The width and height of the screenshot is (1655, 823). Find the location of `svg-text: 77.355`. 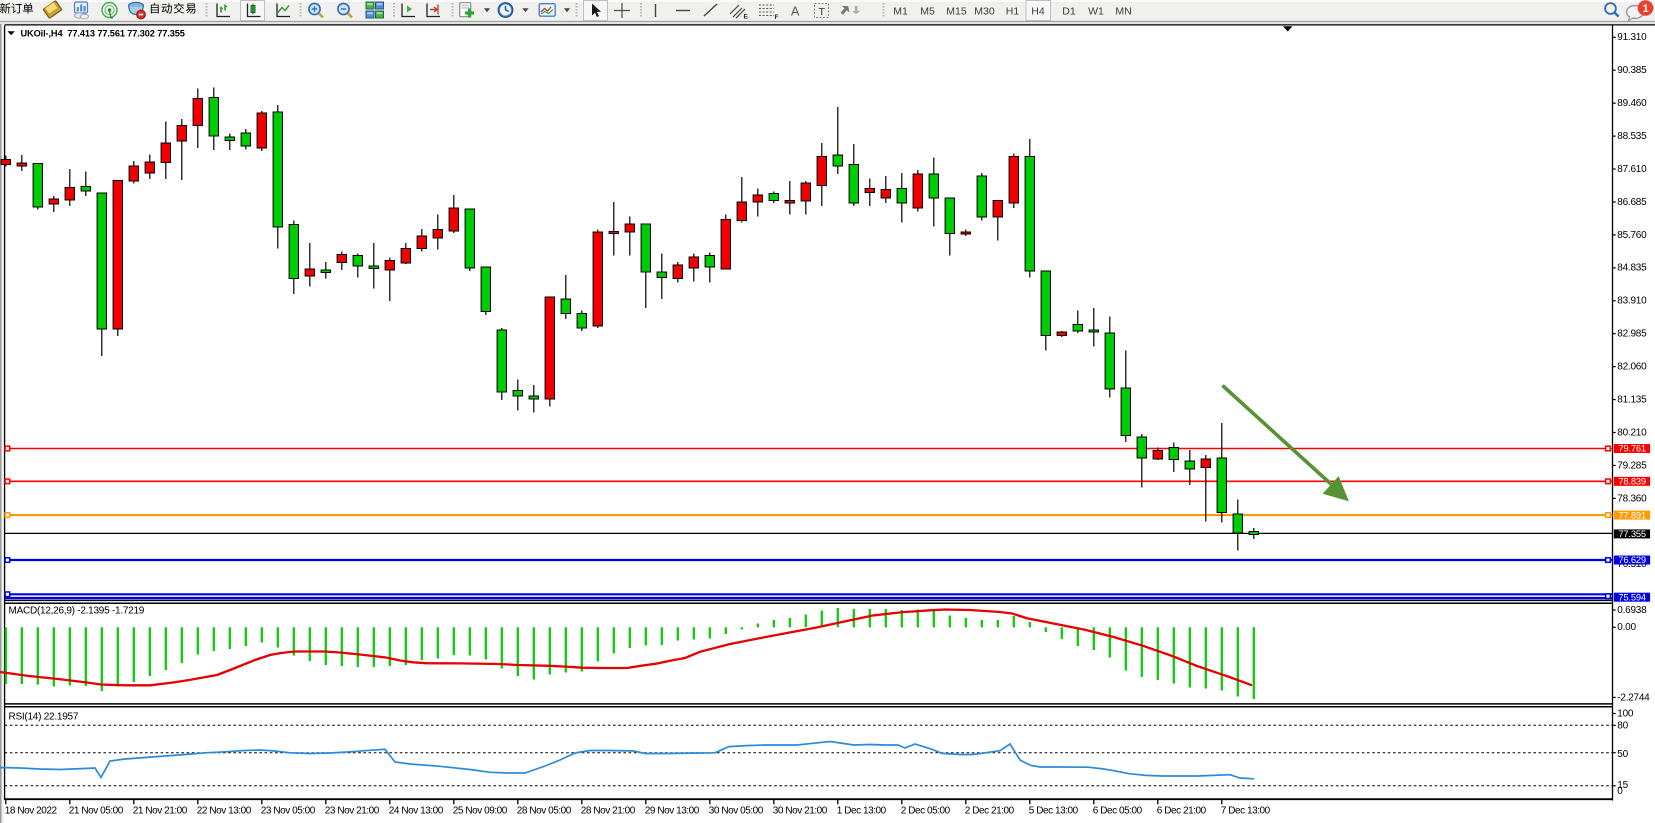

svg-text: 77.355 is located at coordinates (1631, 533).